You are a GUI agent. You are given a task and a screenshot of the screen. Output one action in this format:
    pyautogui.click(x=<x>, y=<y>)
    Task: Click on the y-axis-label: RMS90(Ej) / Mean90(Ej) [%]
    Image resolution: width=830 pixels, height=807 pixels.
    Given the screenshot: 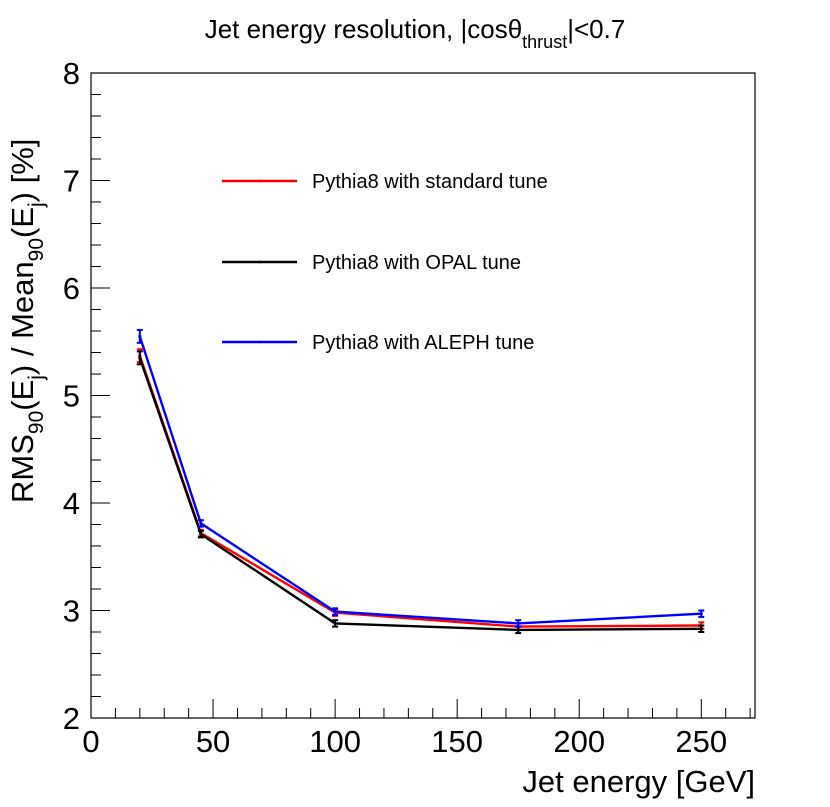 What is the action you would take?
    pyautogui.click(x=26, y=321)
    